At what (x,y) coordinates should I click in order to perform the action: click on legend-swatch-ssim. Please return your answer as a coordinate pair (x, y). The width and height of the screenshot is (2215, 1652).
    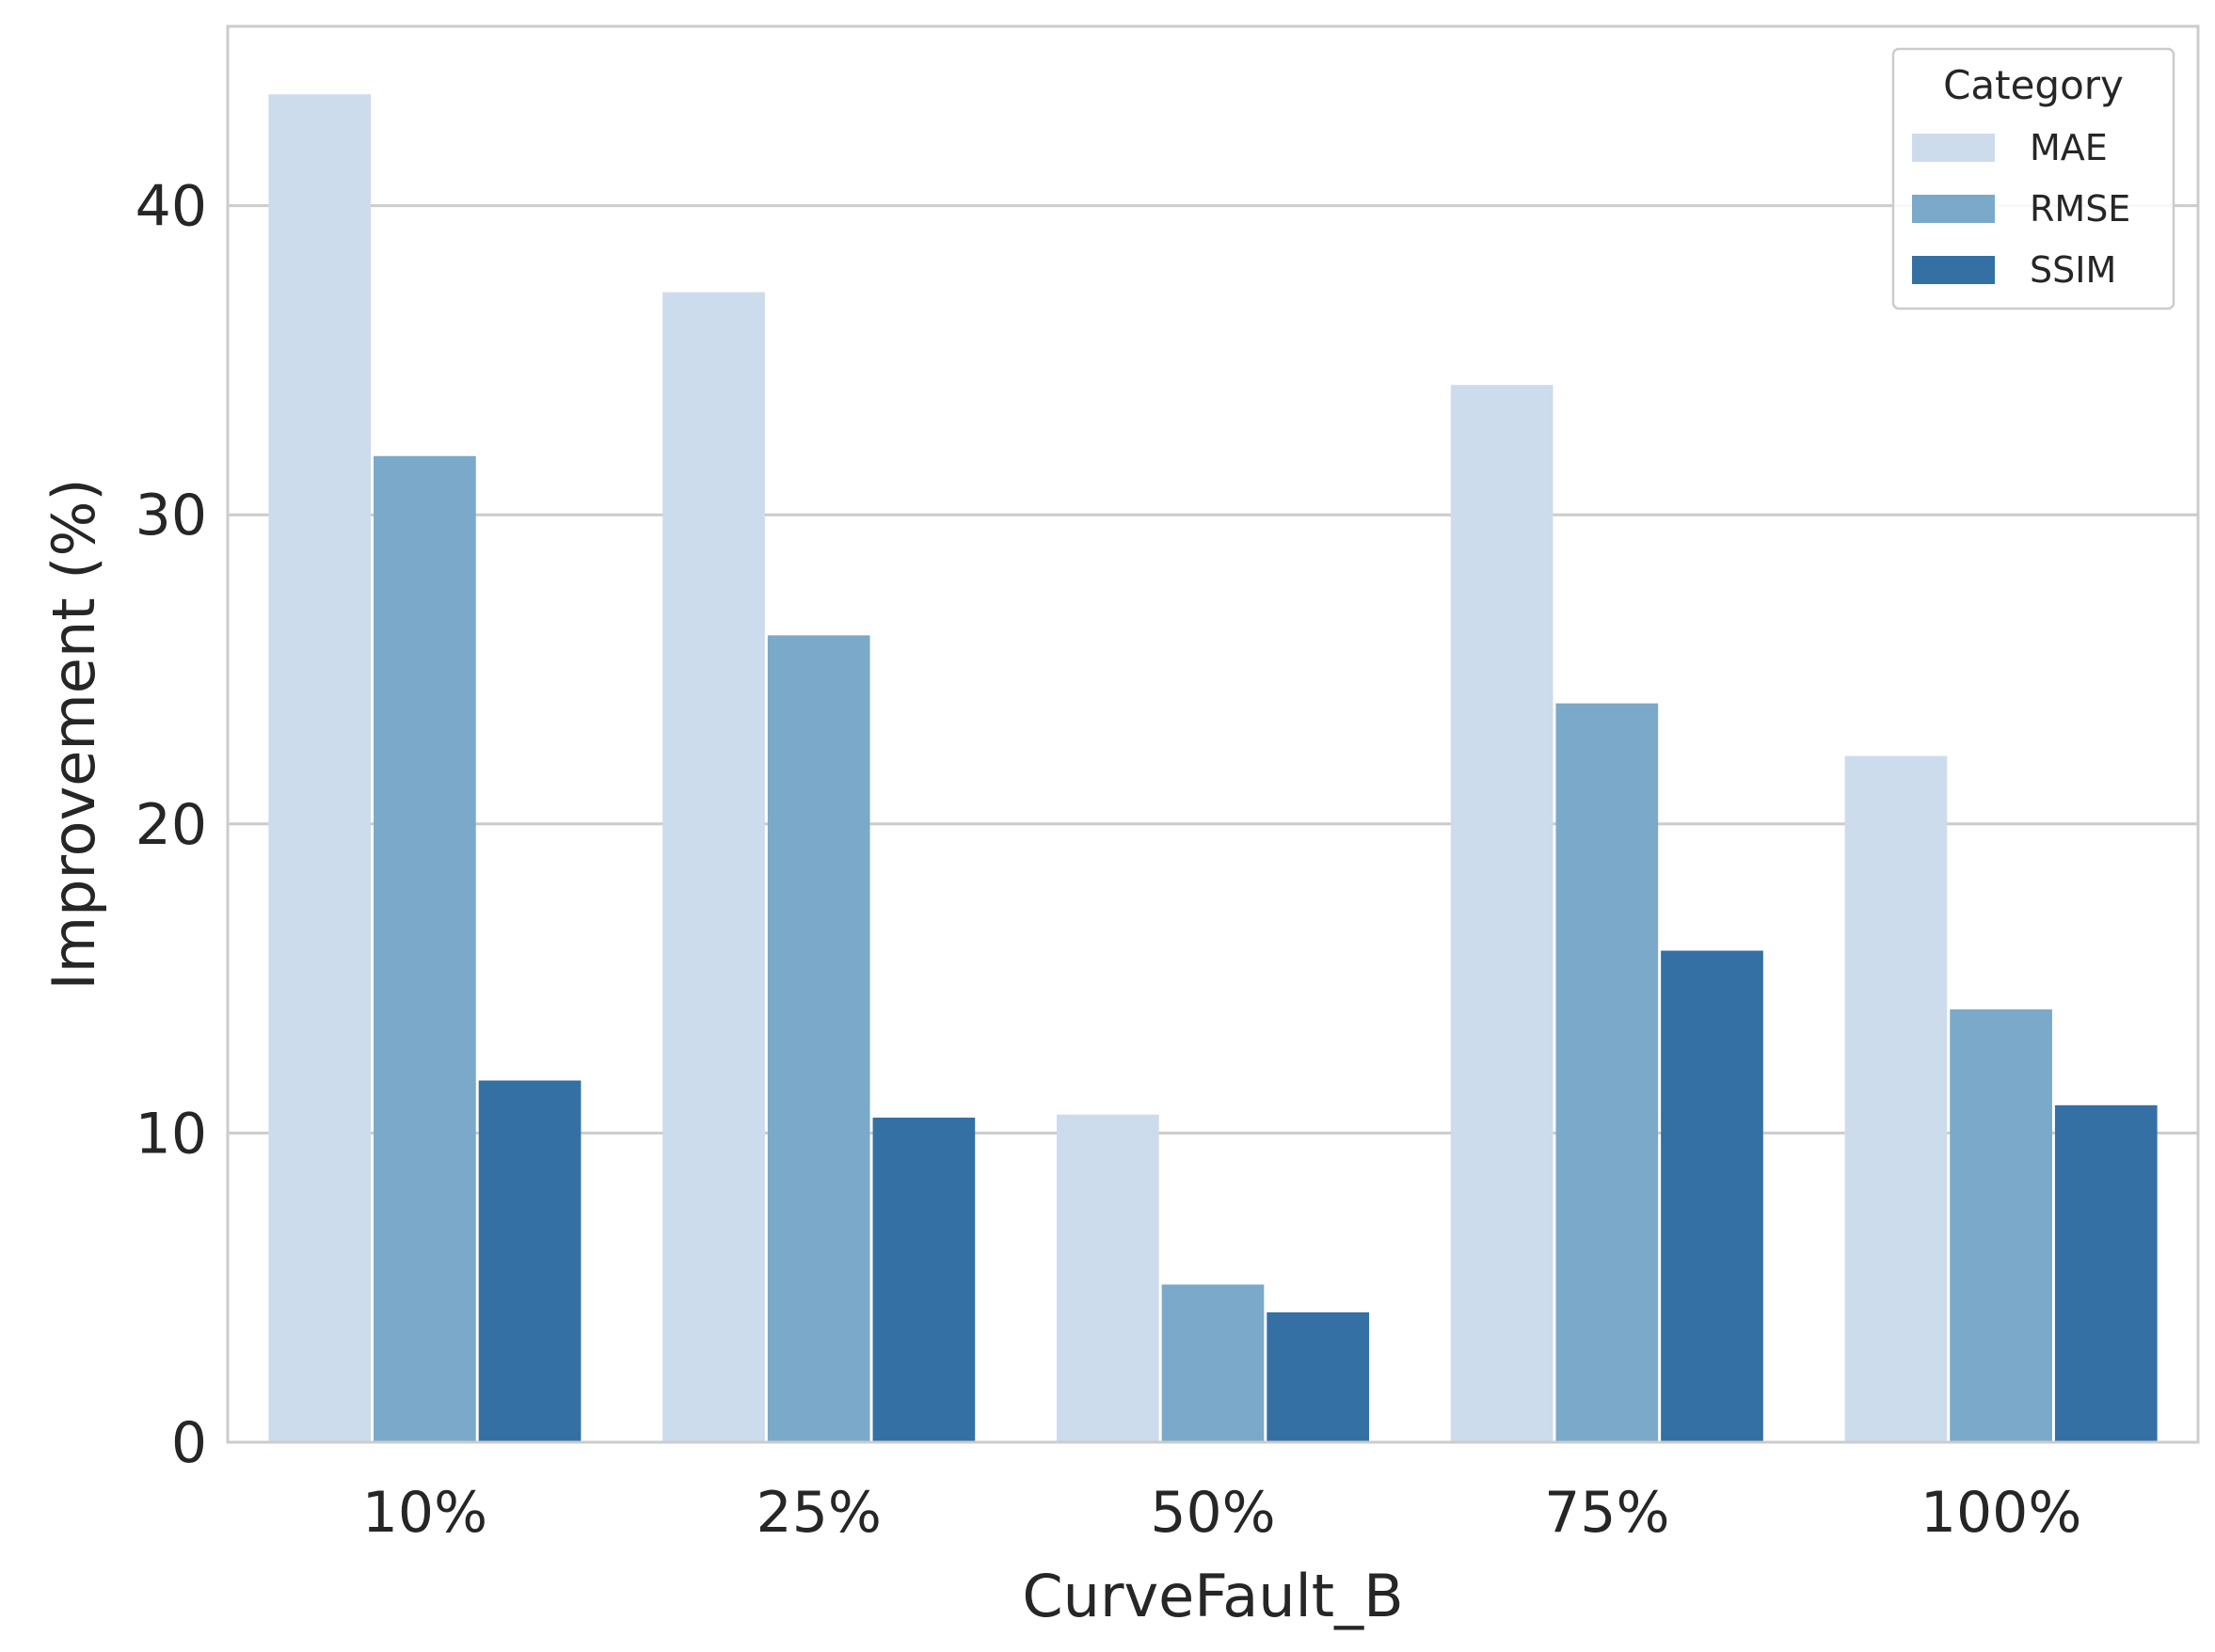
    Looking at the image, I should click on (1954, 270).